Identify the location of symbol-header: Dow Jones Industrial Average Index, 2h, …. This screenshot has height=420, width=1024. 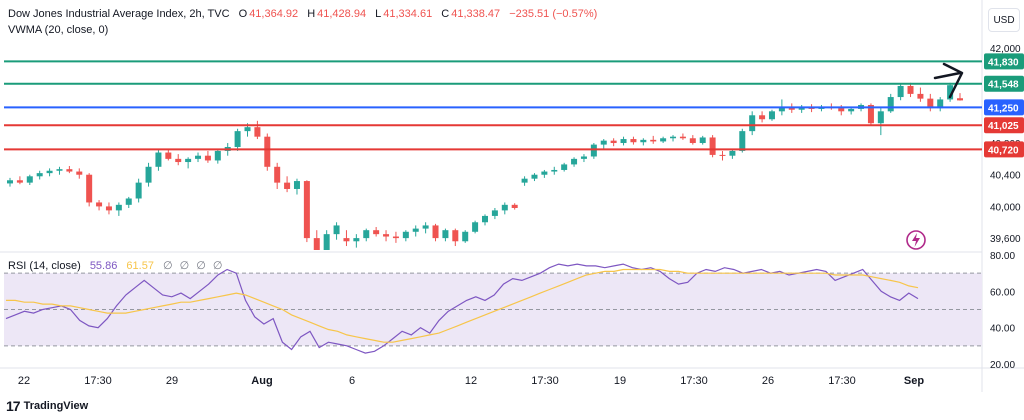
(303, 14).